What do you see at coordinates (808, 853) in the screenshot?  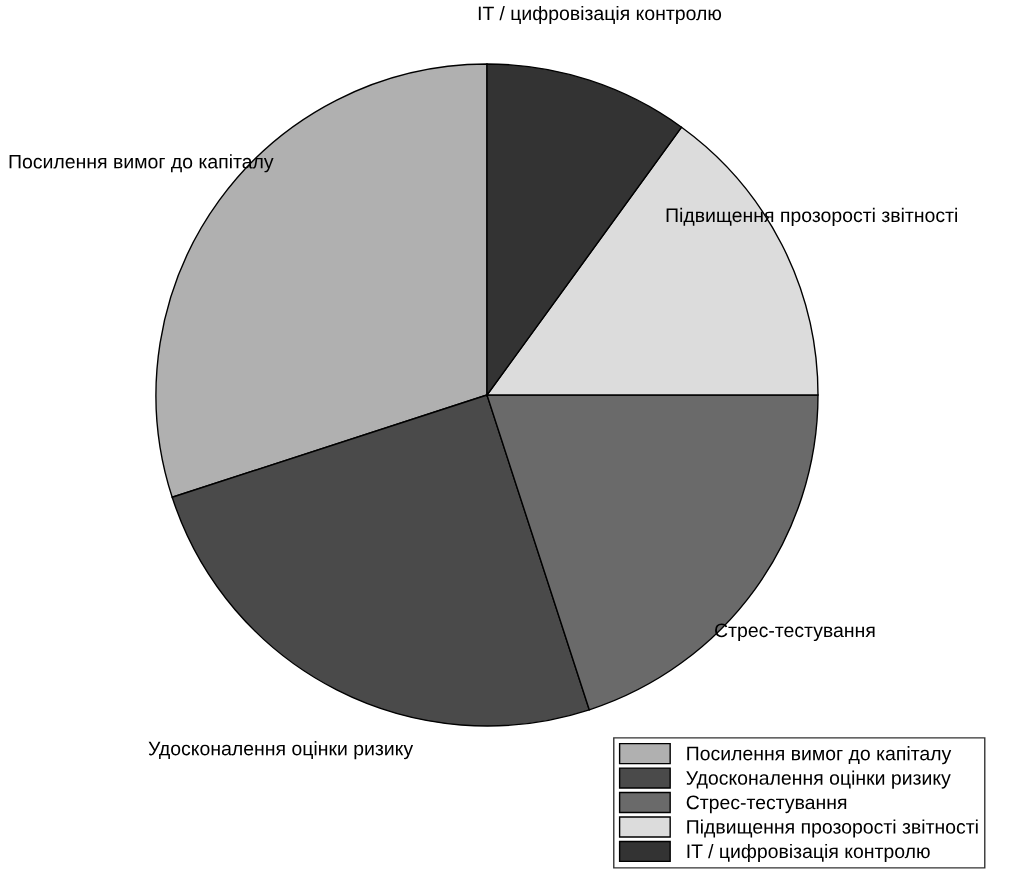 I see `legend-label: IT / цифровізація контролю` at bounding box center [808, 853].